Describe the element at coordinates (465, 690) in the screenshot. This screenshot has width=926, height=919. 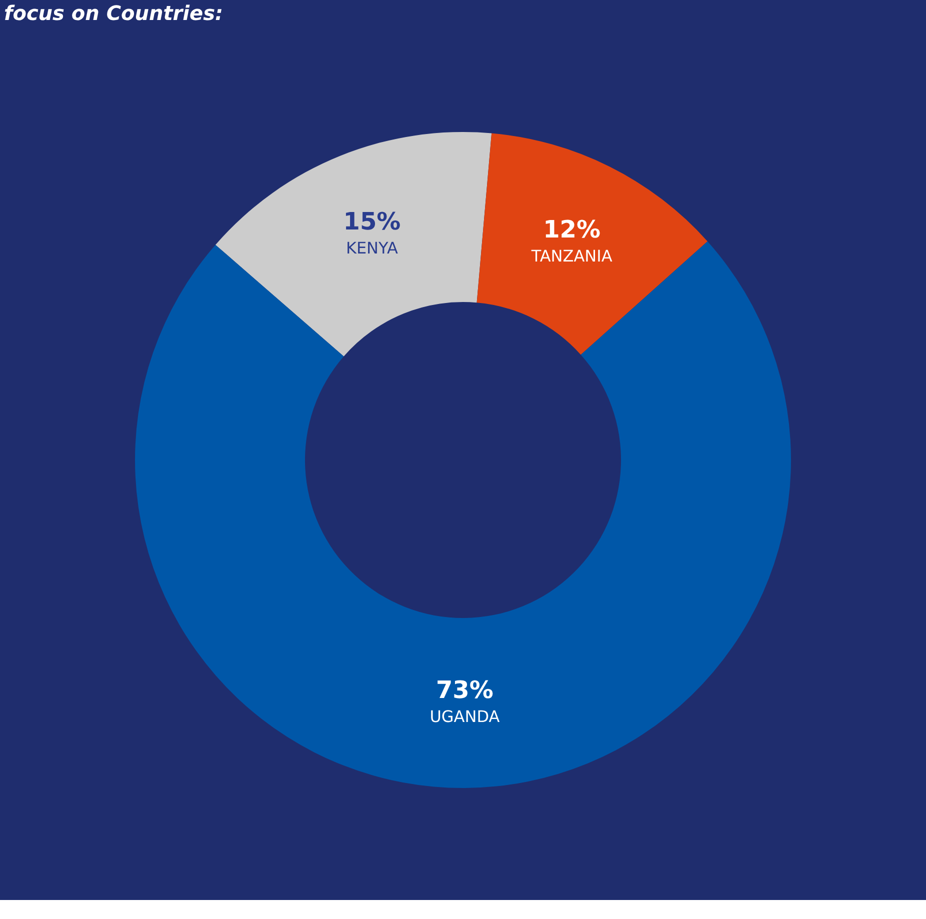
I see `data-label: 73%` at that location.